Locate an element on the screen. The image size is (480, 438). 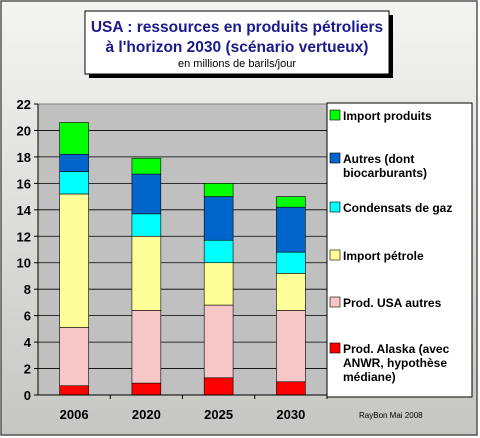
title-box-shadow is located at coordinates (391, 46).